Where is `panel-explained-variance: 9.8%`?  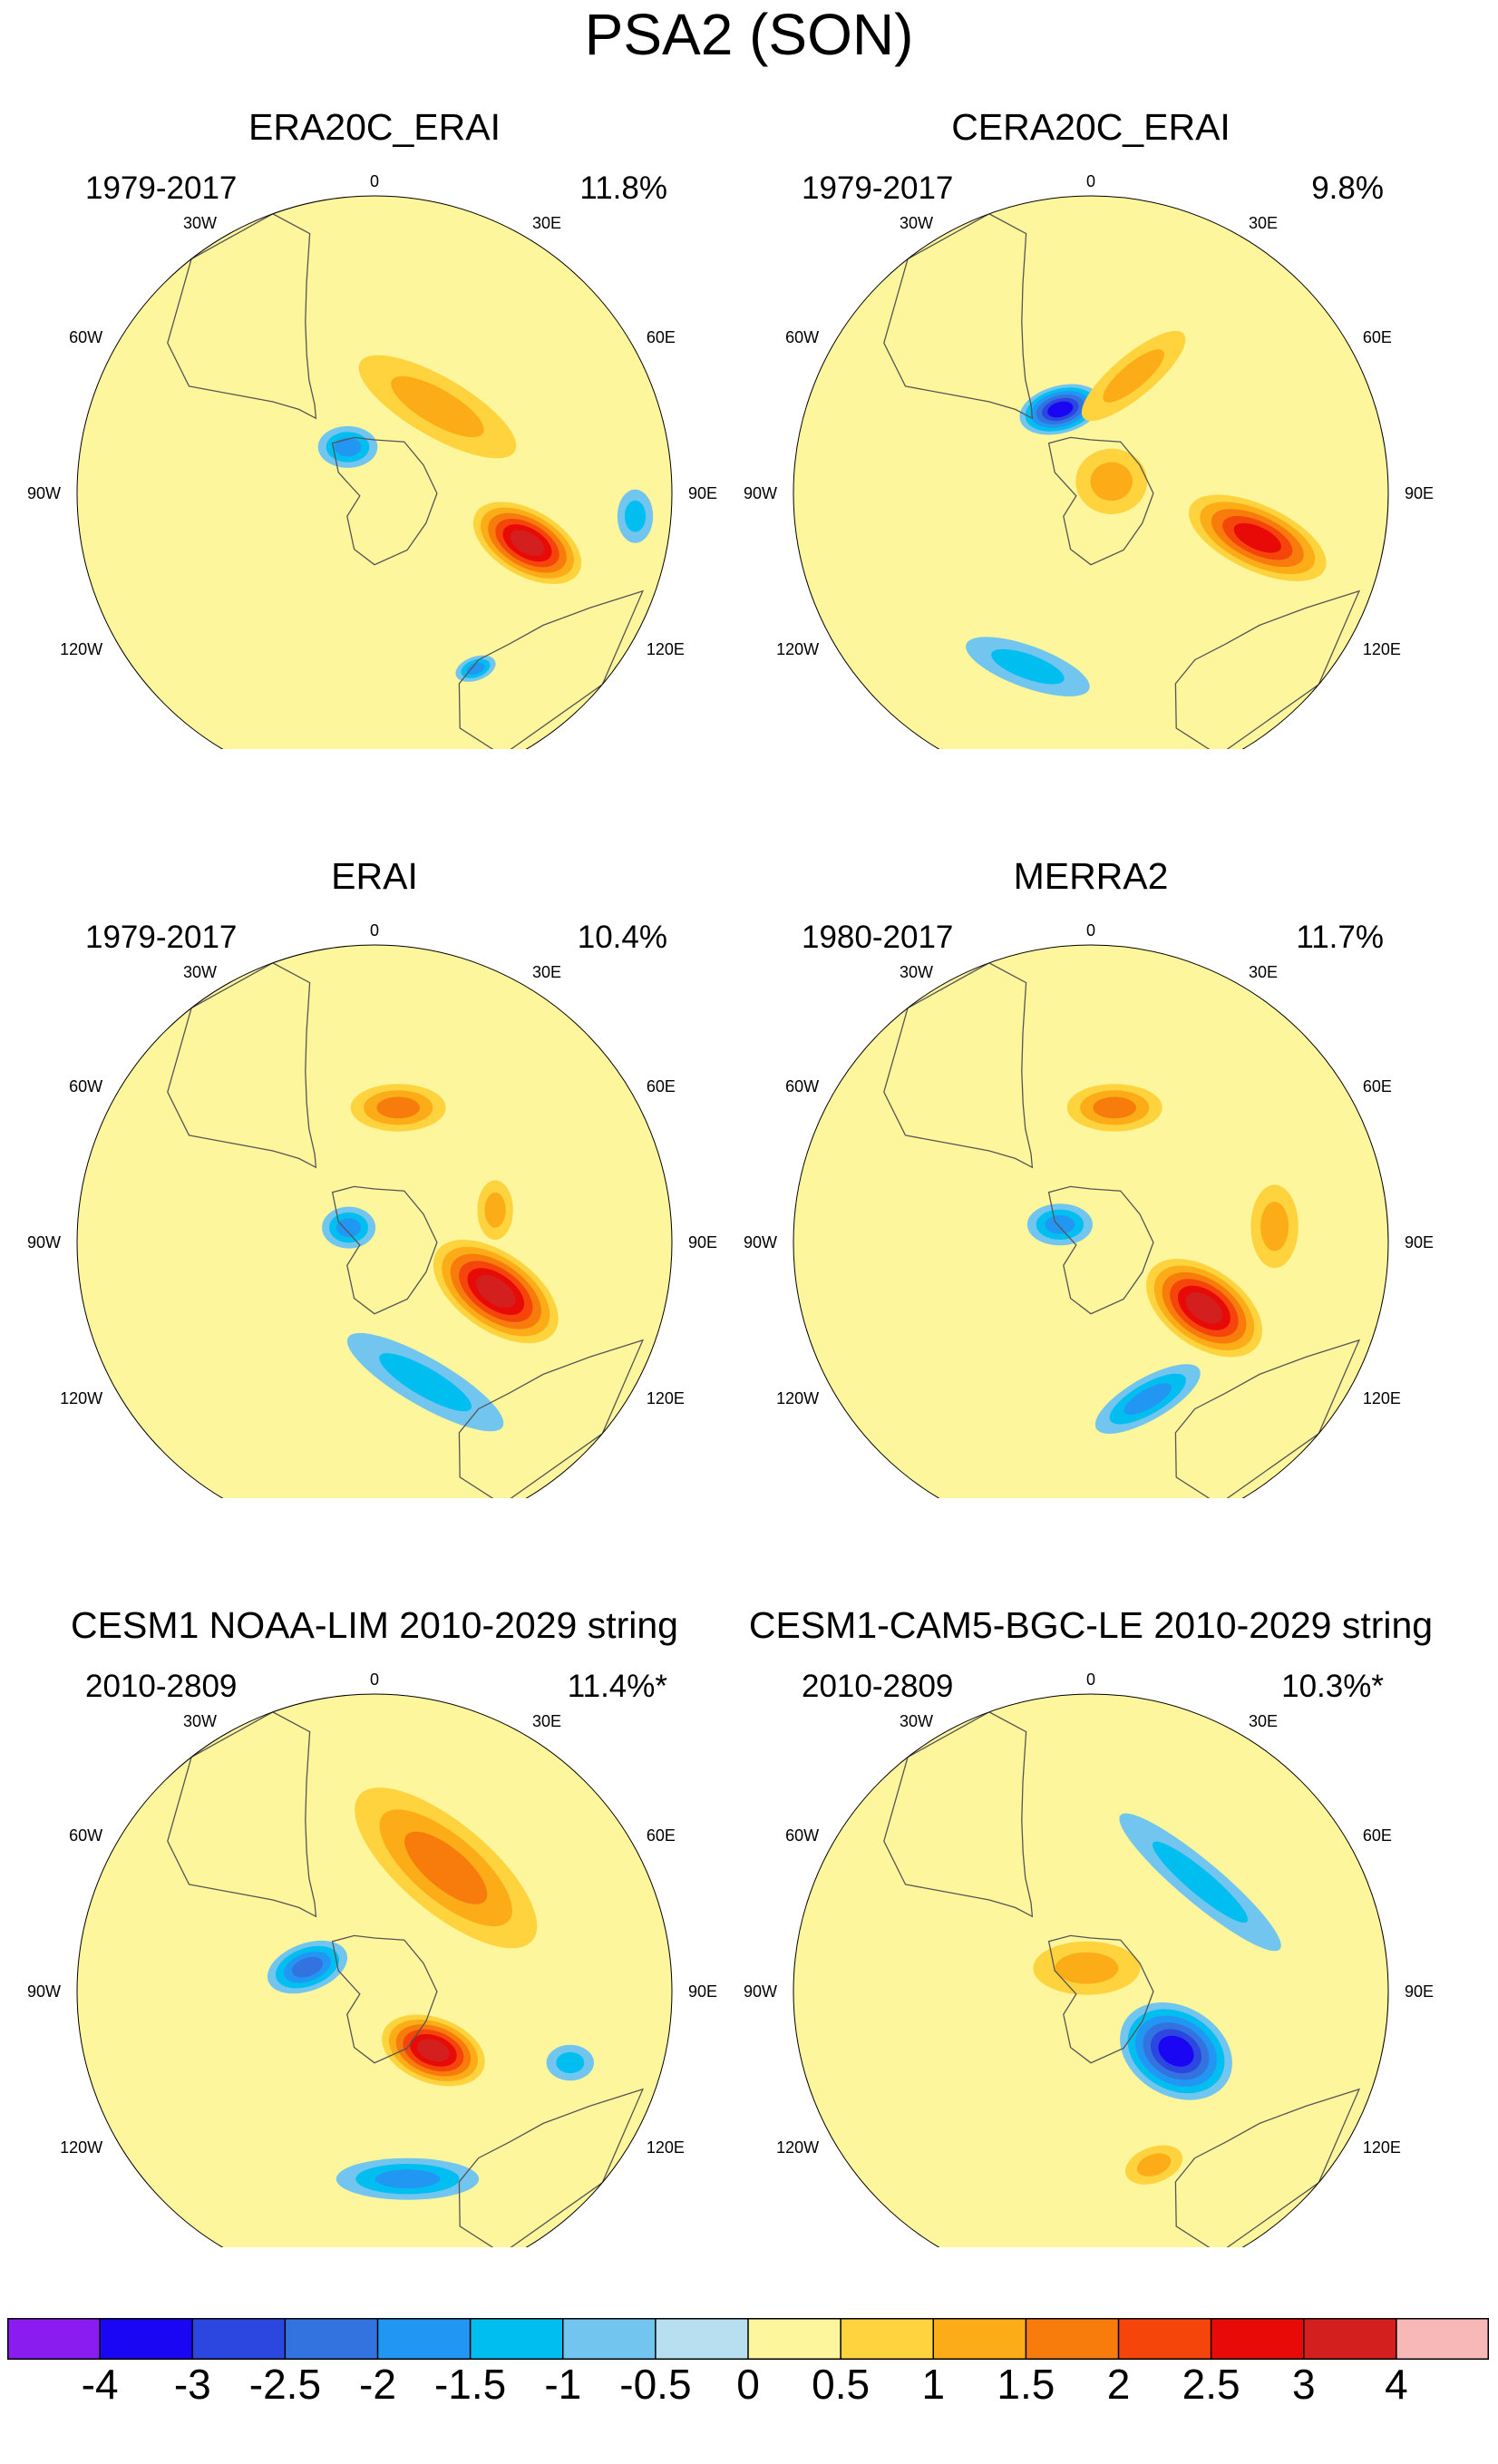
panel-explained-variance: 9.8% is located at coordinates (1347, 188).